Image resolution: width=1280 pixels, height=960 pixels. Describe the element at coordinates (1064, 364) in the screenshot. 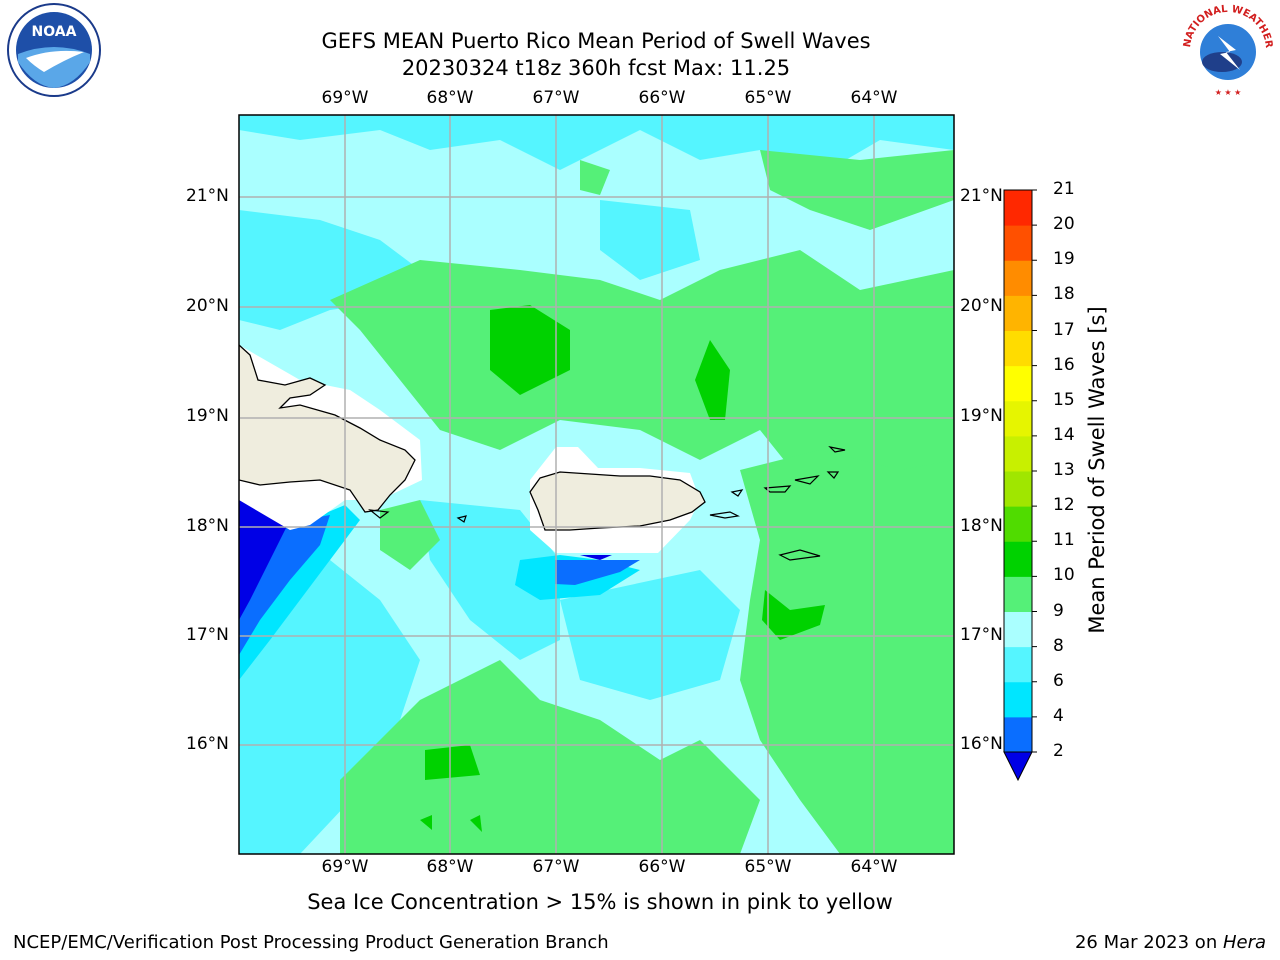

I see `colorbar-tick-label: 16` at that location.